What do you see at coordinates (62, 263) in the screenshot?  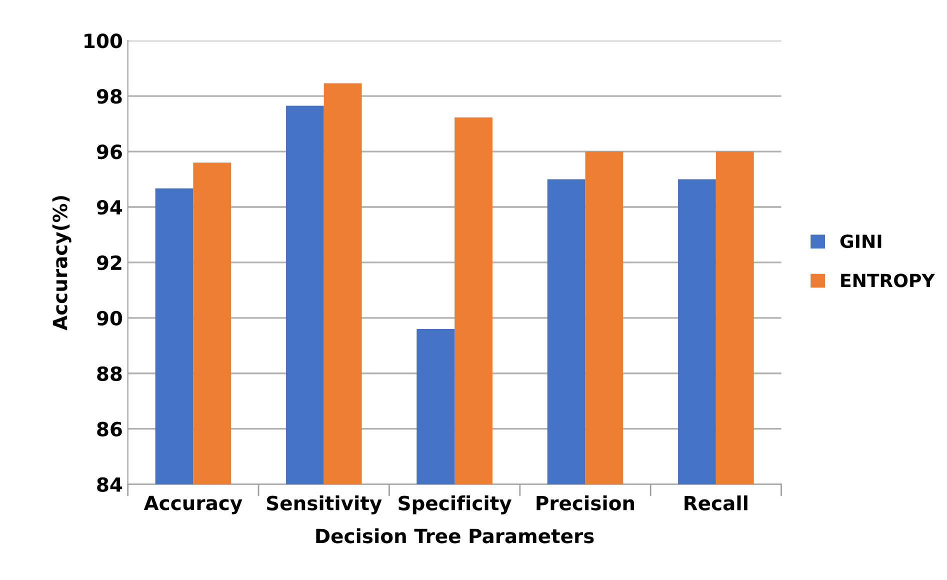 I see `y-axis-title: Accuracy(%)` at bounding box center [62, 263].